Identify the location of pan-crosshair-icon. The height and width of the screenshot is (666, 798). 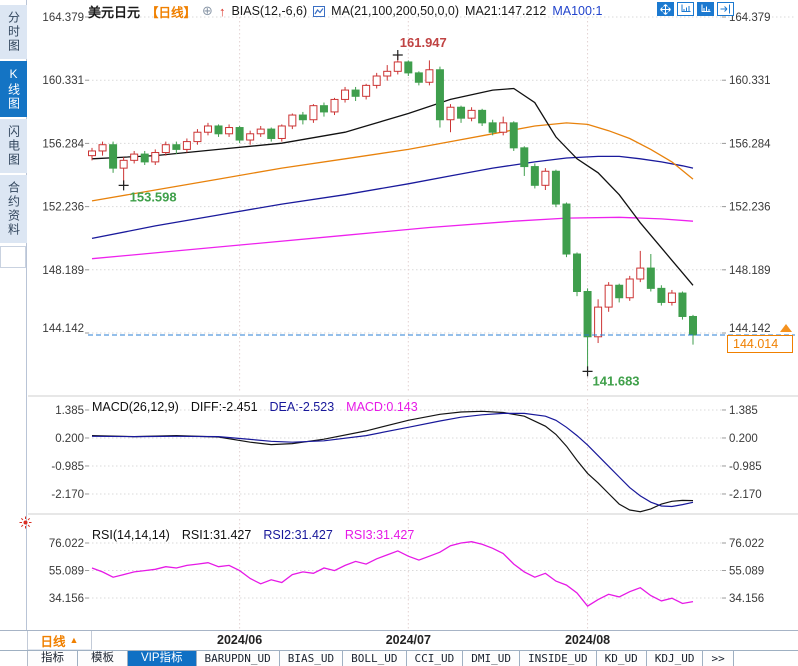
(665, 9).